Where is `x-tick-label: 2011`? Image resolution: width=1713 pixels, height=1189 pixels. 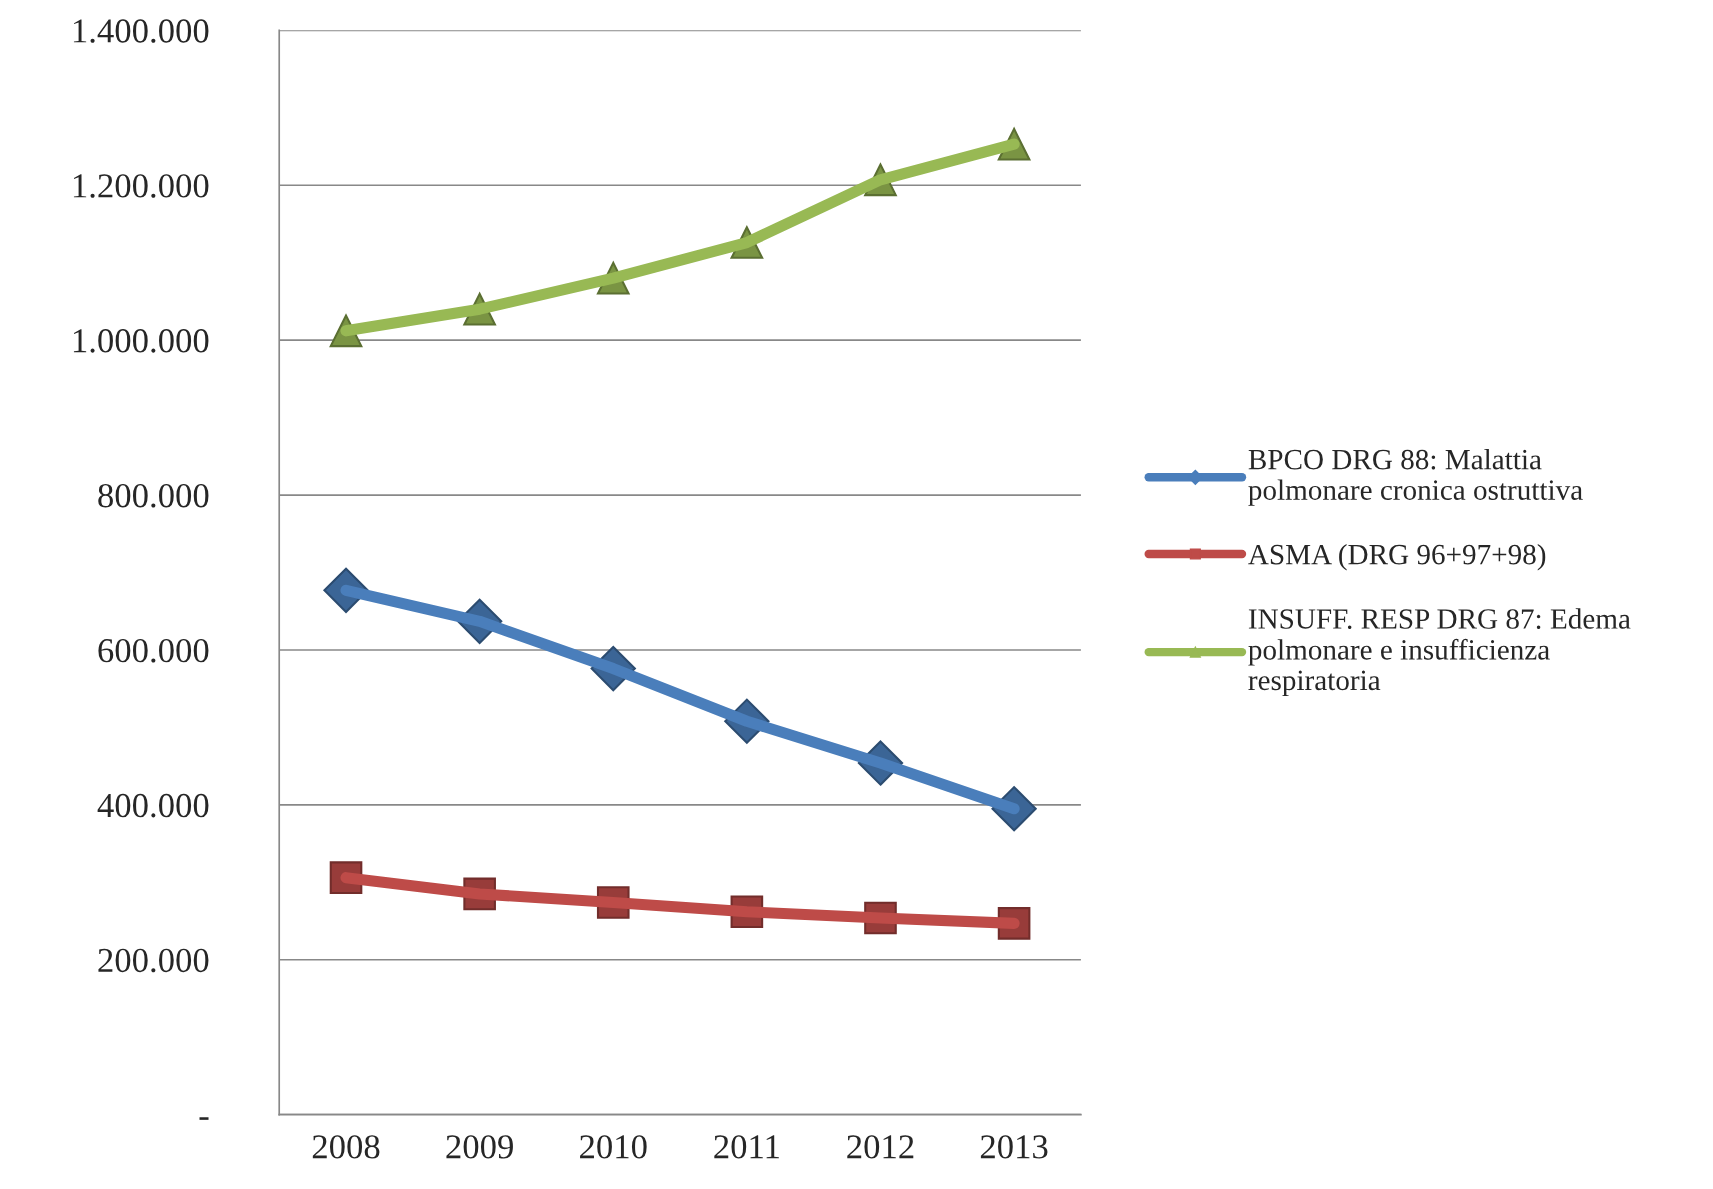
x-tick-label: 2011 is located at coordinates (746, 1147).